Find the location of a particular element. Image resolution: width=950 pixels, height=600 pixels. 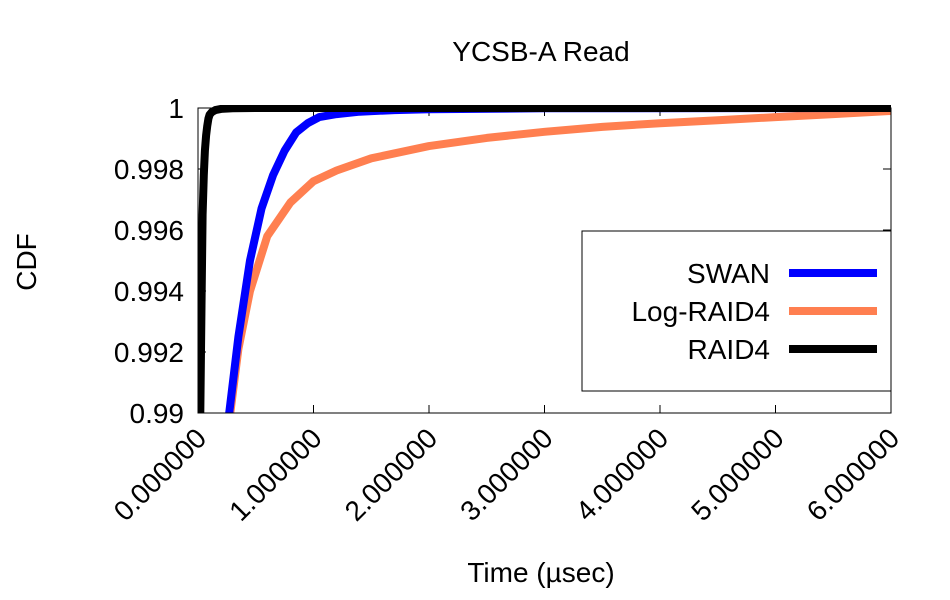

y-axis-label: CDF is located at coordinates (26, 262).